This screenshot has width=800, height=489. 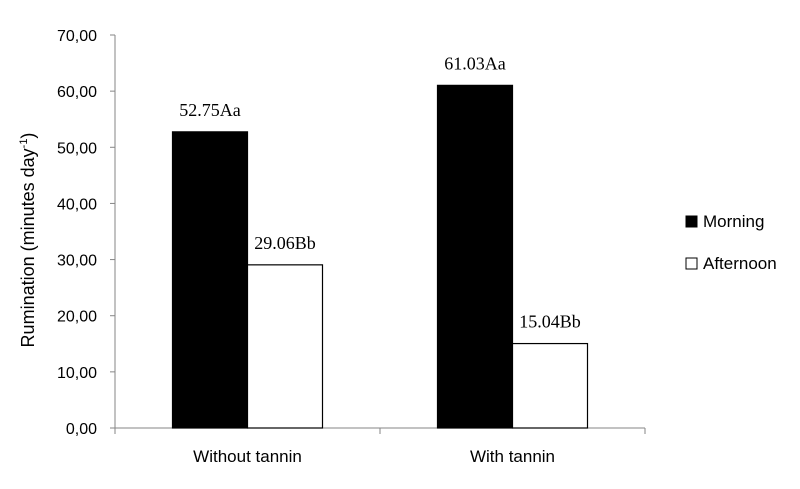 What do you see at coordinates (691, 263) in the screenshot?
I see `legend-swatch-afternoon` at bounding box center [691, 263].